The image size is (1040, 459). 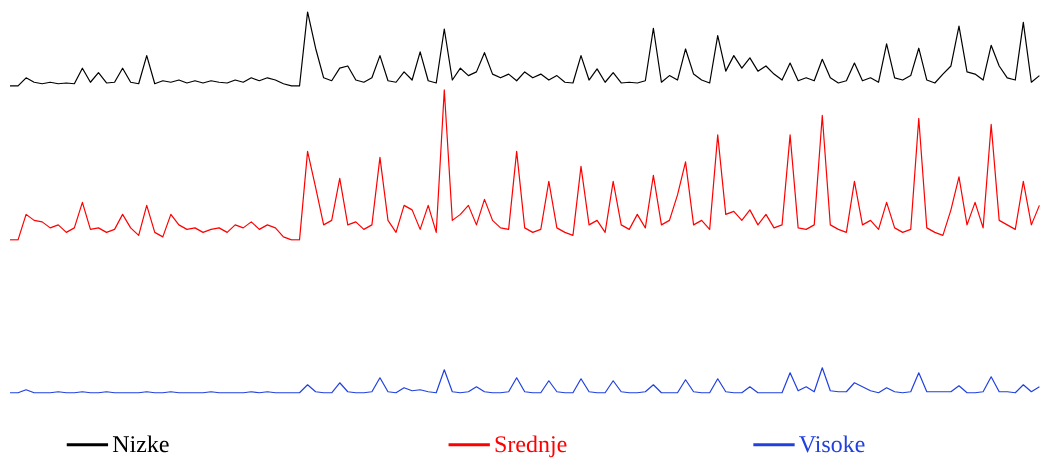 What do you see at coordinates (531, 446) in the screenshot?
I see `legend-label: Srednje` at bounding box center [531, 446].